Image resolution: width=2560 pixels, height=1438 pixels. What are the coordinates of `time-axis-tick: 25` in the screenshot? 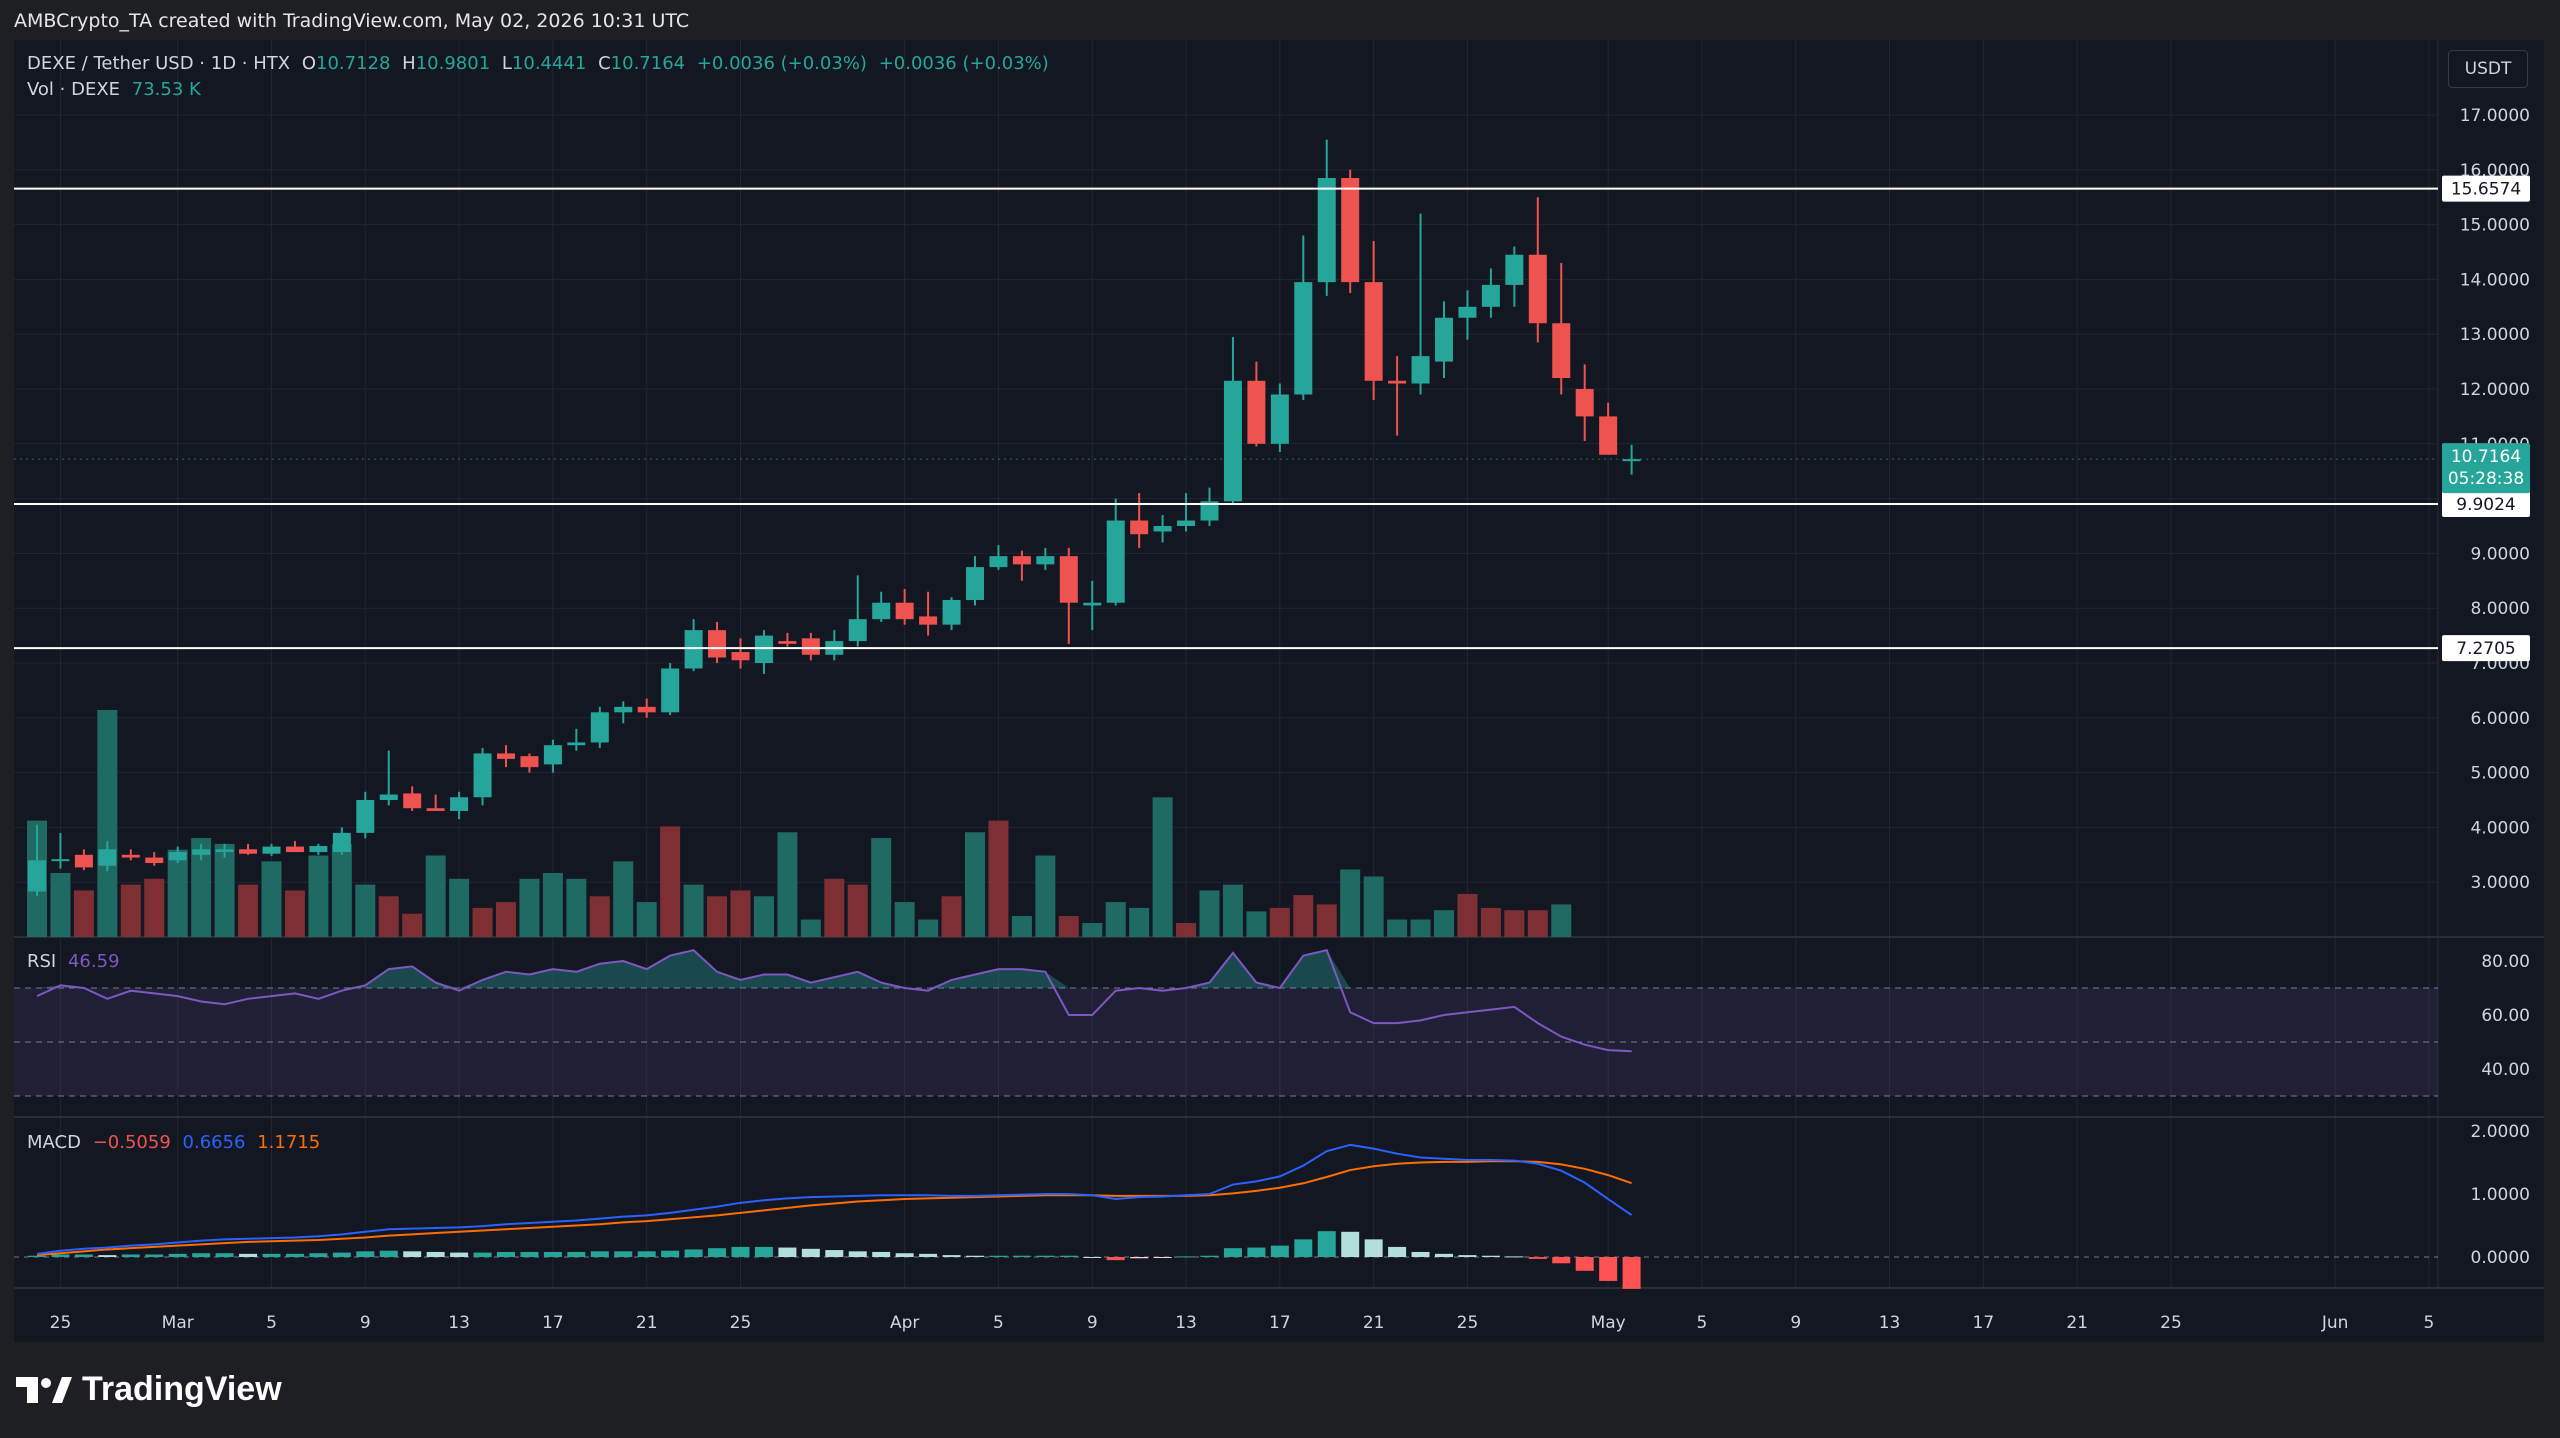 It's located at (1468, 1323).